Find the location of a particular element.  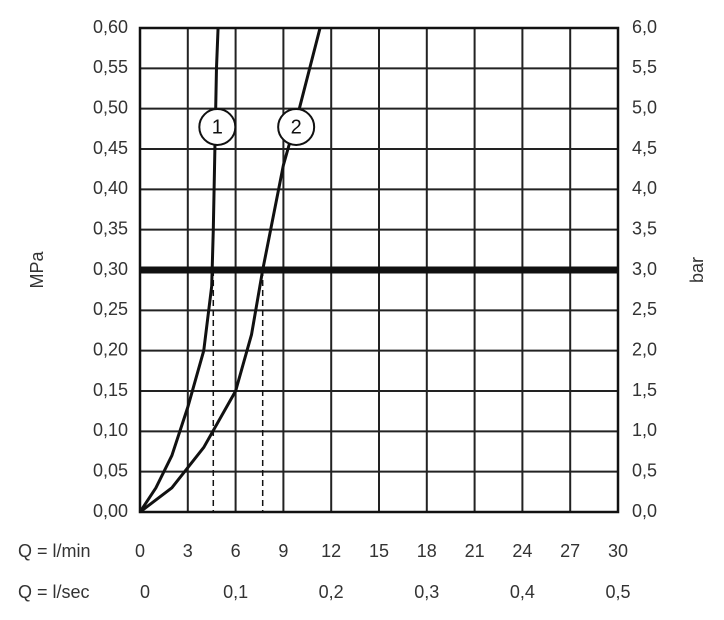

y2-tick-label: 5,5 is located at coordinates (644, 67).